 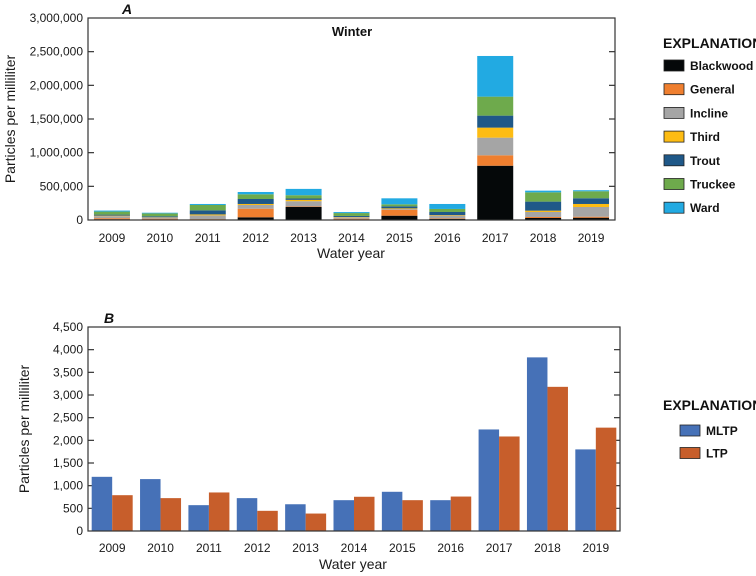 I want to click on y-tick-label: 4,500, so click(x=68, y=327).